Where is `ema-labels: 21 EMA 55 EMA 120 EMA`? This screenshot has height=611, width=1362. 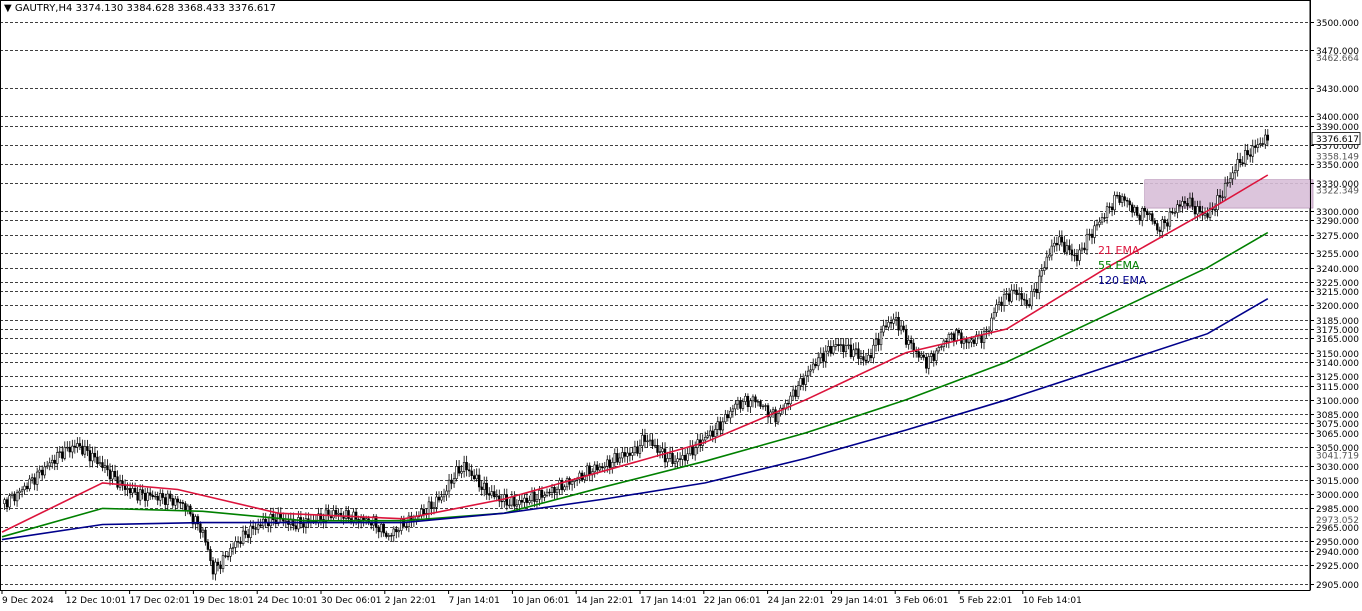 ema-labels: 21 EMA 55 EMA 120 EMA is located at coordinates (1122, 265).